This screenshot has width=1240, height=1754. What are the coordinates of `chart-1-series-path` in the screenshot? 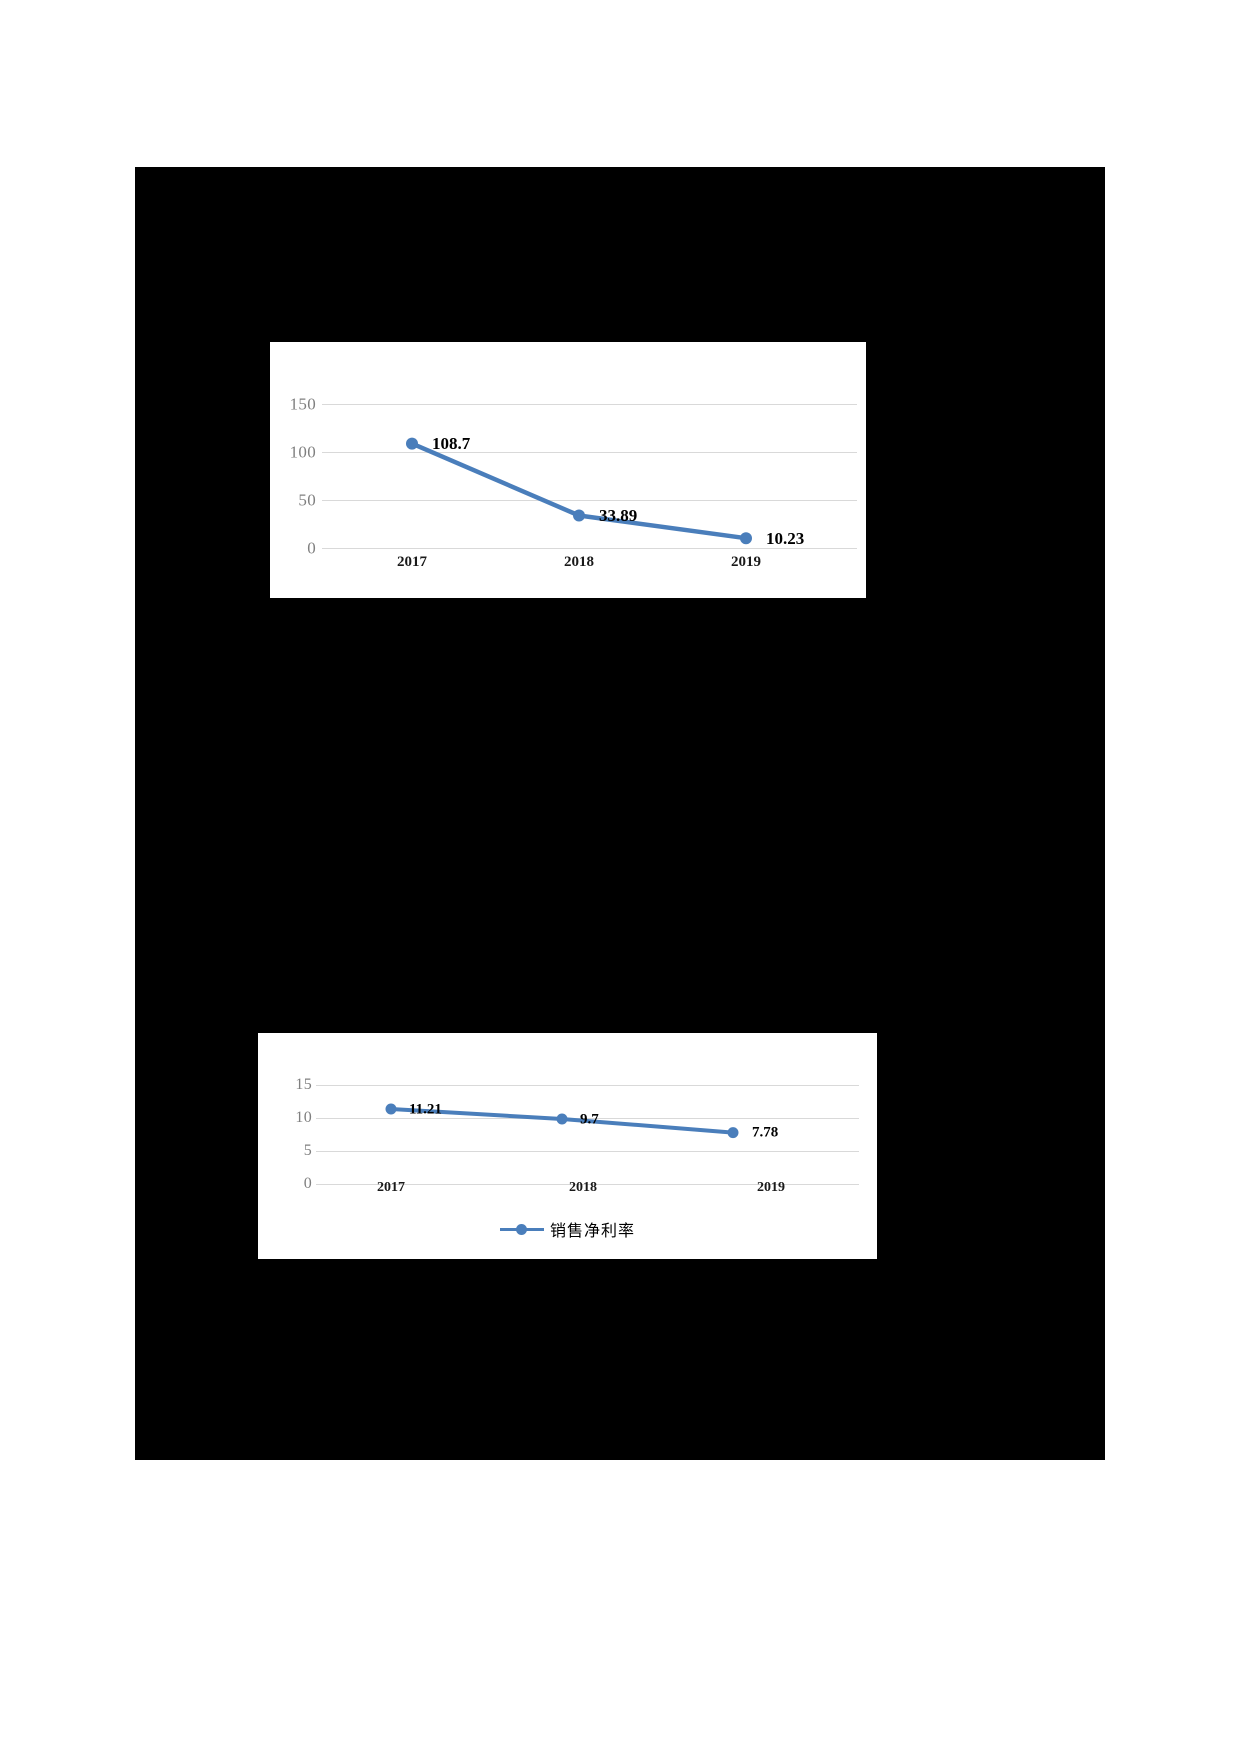 It's located at (579, 491).